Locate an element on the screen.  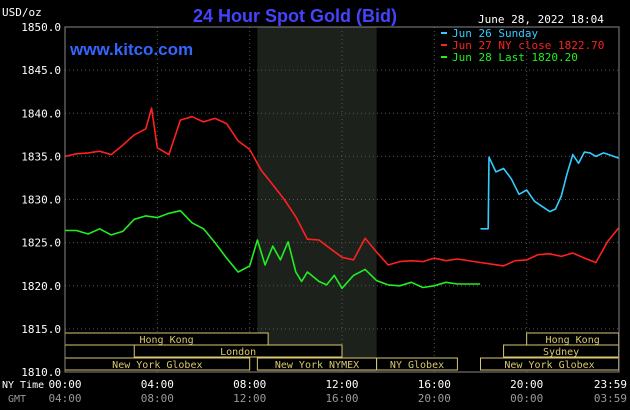
y-tick-label: 1820.0 is located at coordinates (41, 286).